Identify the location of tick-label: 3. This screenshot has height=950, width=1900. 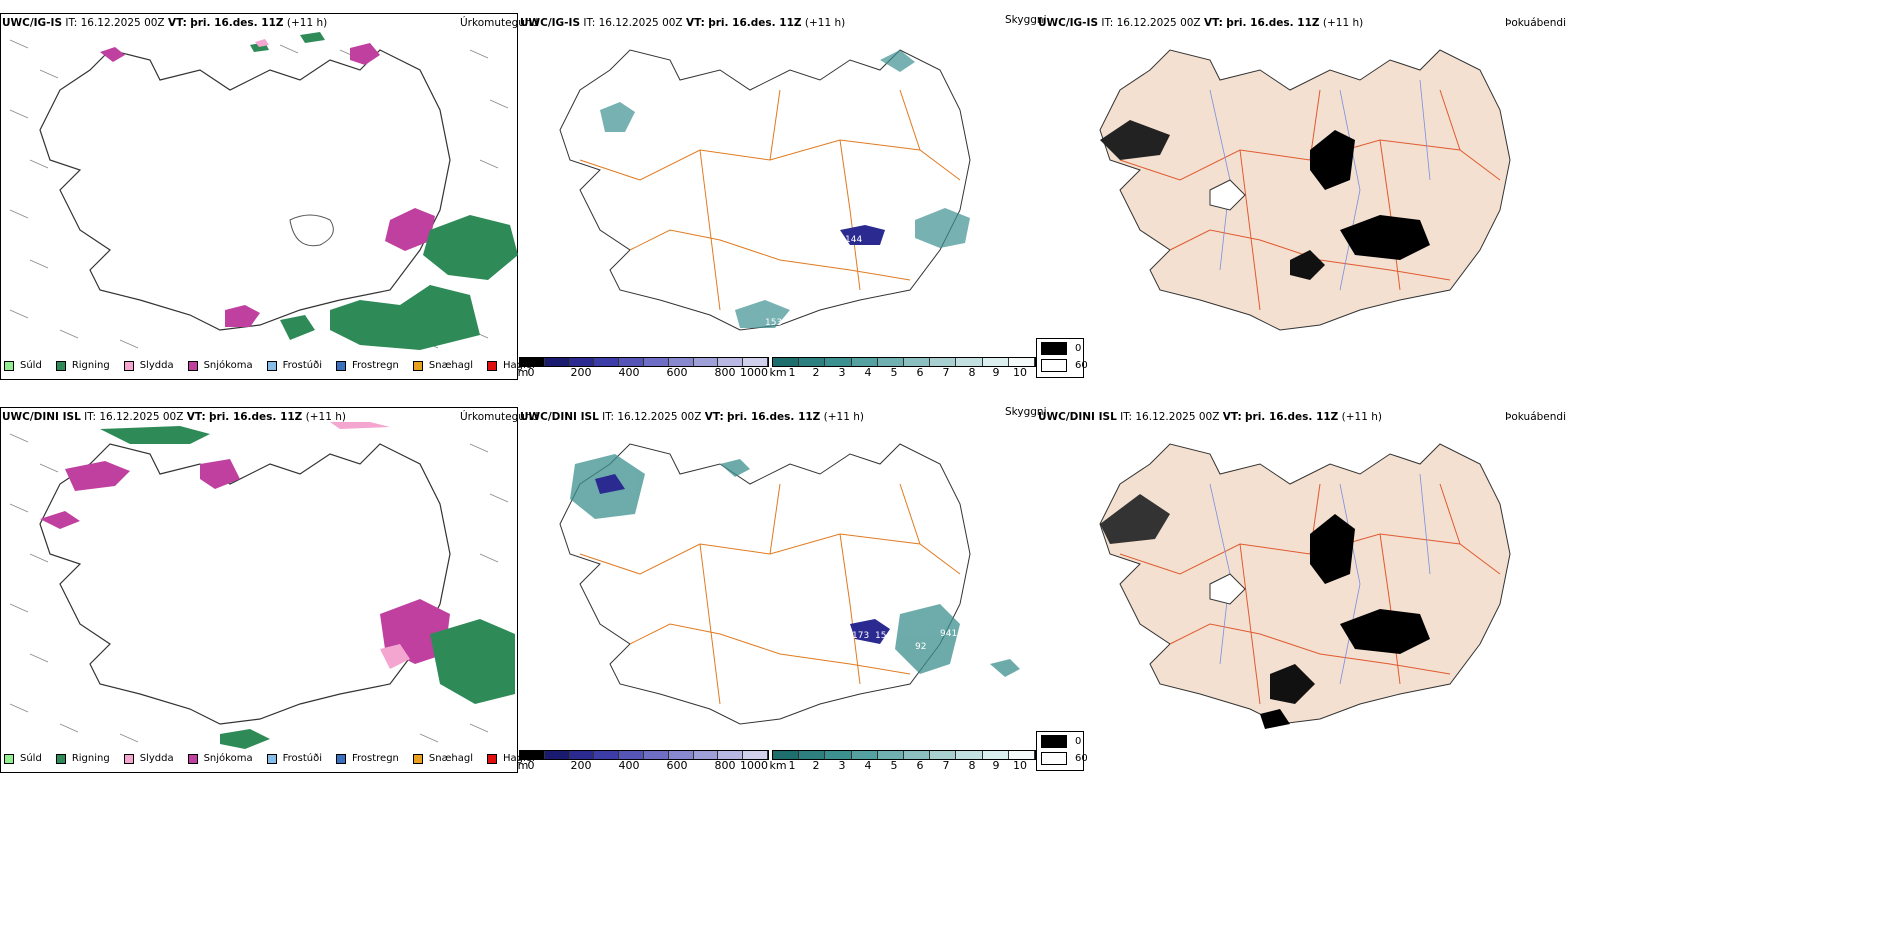
(842, 372).